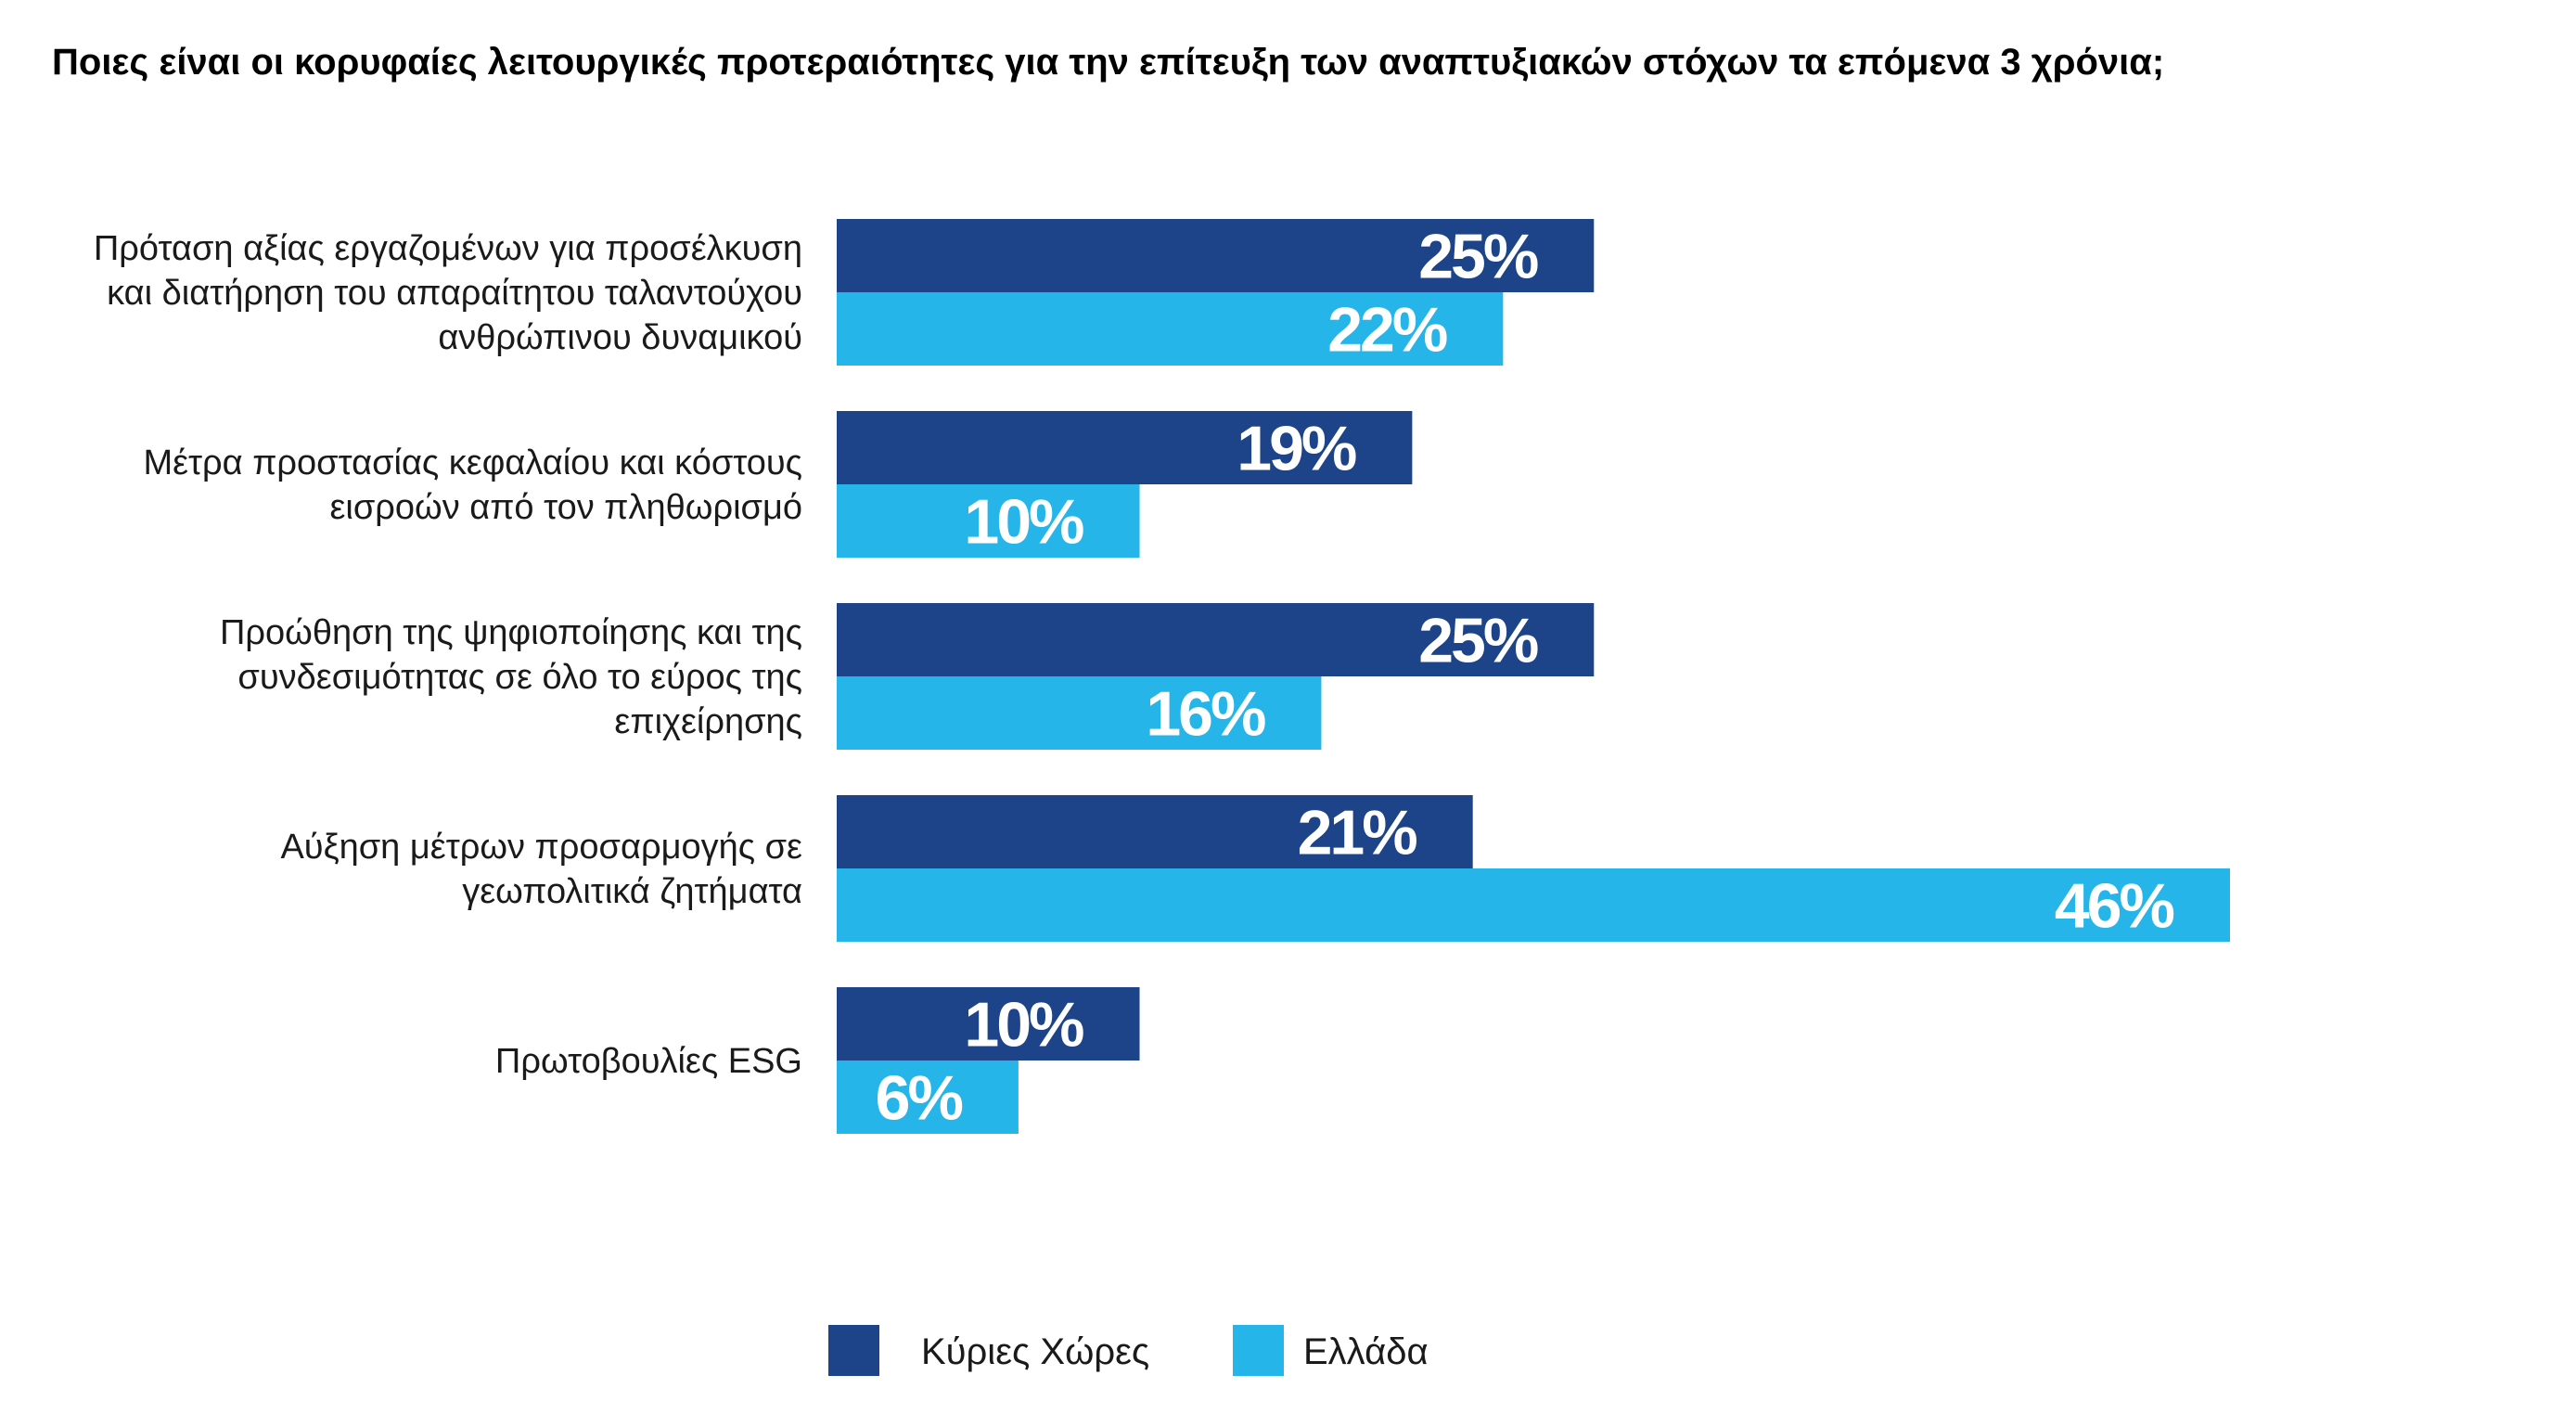 The width and height of the screenshot is (2576, 1414). Describe the element at coordinates (1258, 1350) in the screenshot. I see `legend-swatch-greece` at that location.